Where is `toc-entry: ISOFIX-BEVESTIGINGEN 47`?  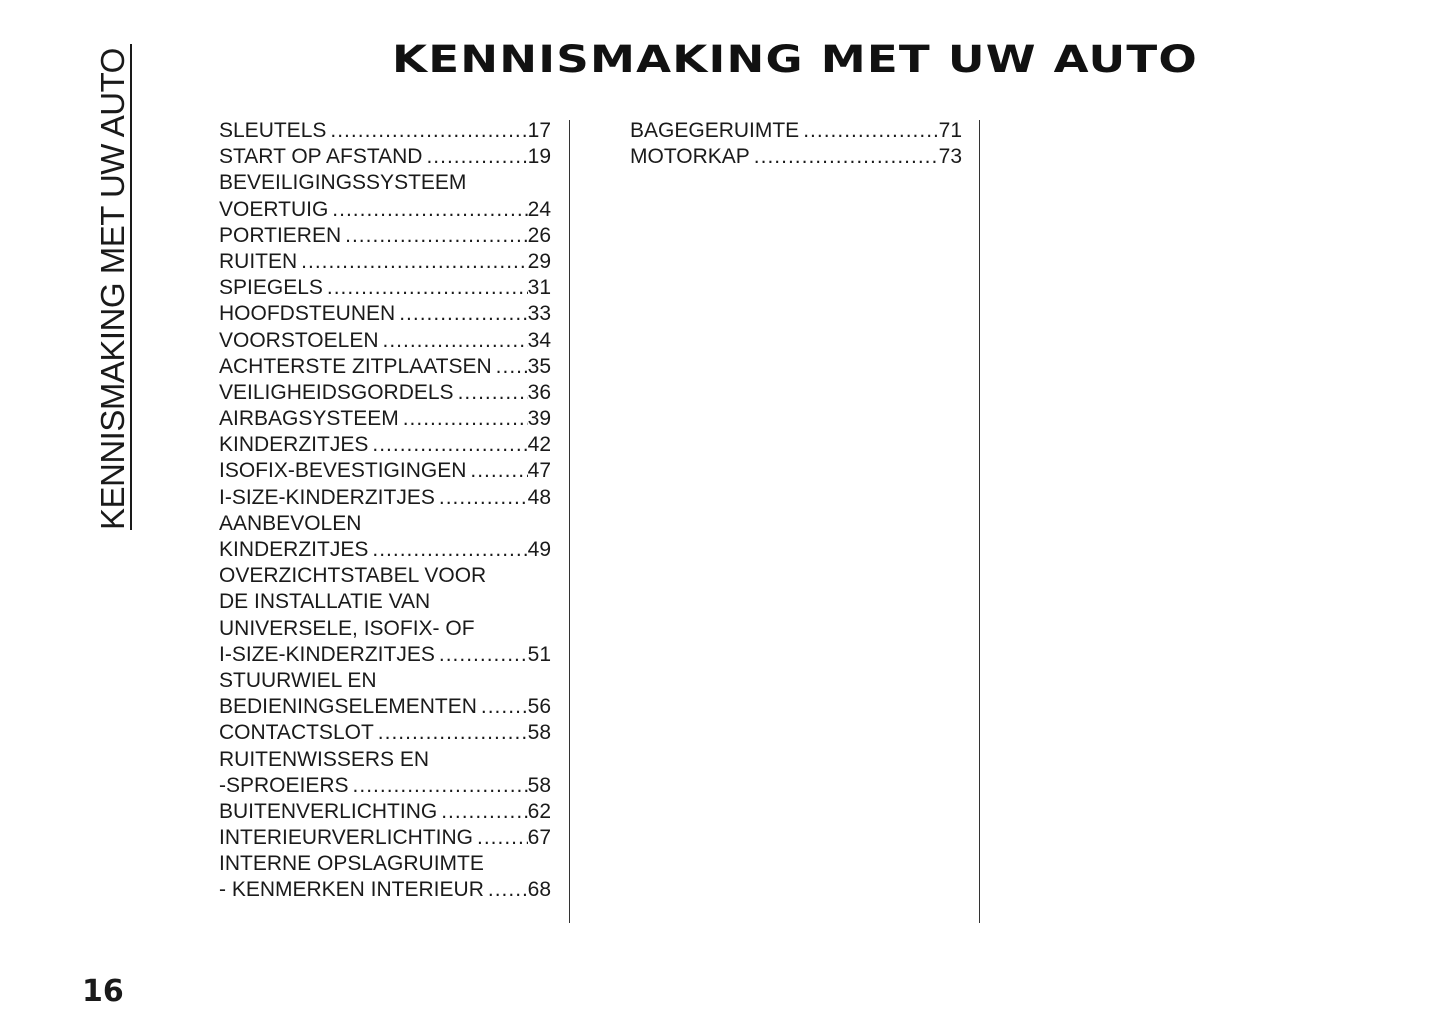
toc-entry: ISOFIX-BEVESTIGINGEN 47 is located at coordinates (385, 471).